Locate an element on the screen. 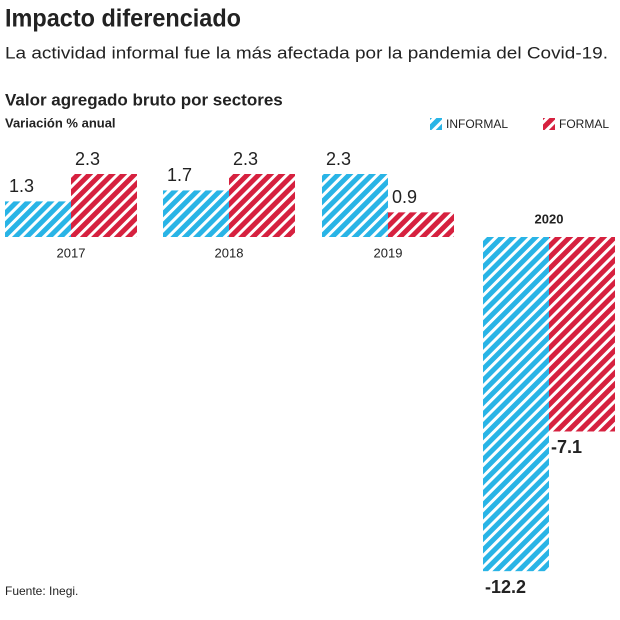 This screenshot has height=620, width=620. source: Fuente: Inegi. is located at coordinates (41, 591).